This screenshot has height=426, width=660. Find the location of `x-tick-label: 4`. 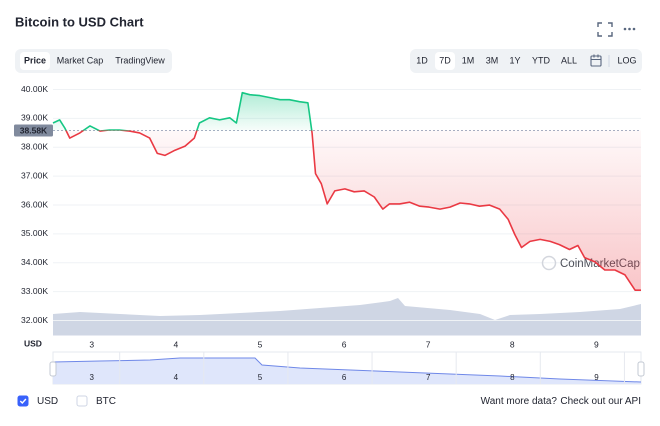

x-tick-label: 4 is located at coordinates (175, 344).